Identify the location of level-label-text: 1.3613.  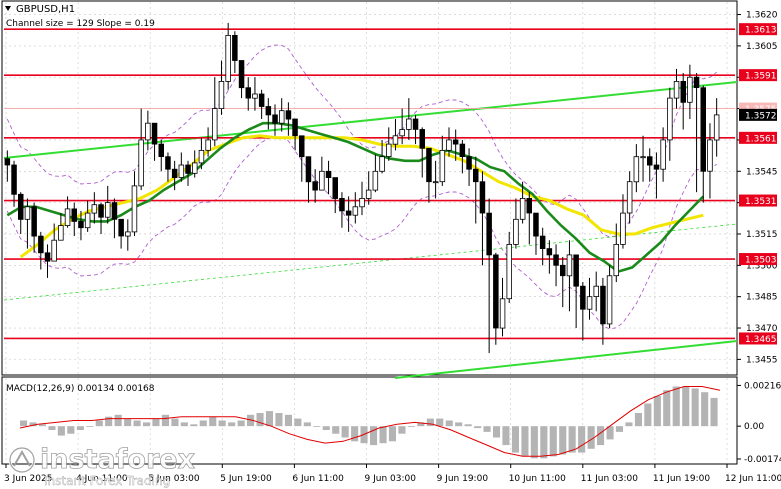
(761, 31).